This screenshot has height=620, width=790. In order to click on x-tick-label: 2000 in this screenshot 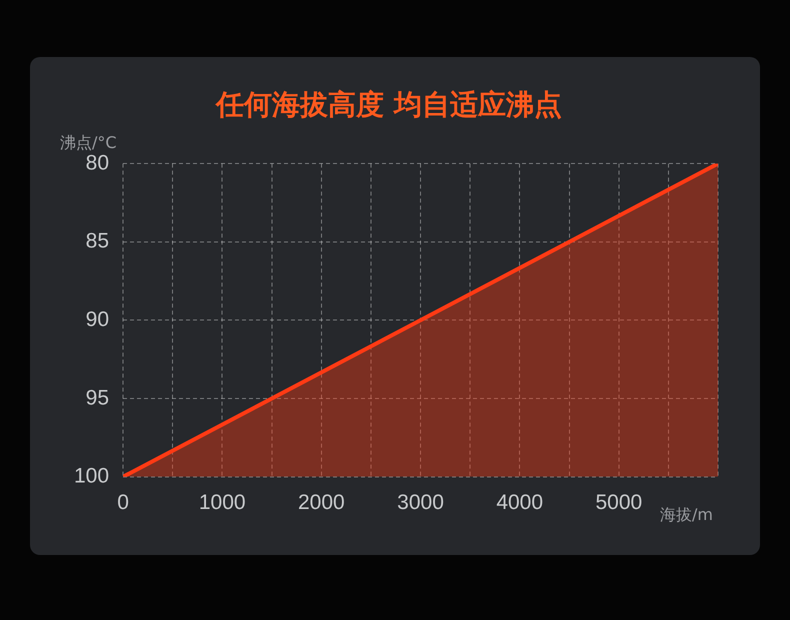, I will do `click(321, 502)`.